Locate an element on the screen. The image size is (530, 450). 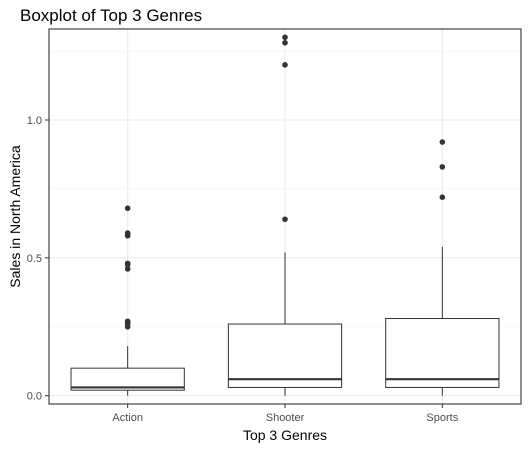
x-tick-label: Action is located at coordinates (127, 418).